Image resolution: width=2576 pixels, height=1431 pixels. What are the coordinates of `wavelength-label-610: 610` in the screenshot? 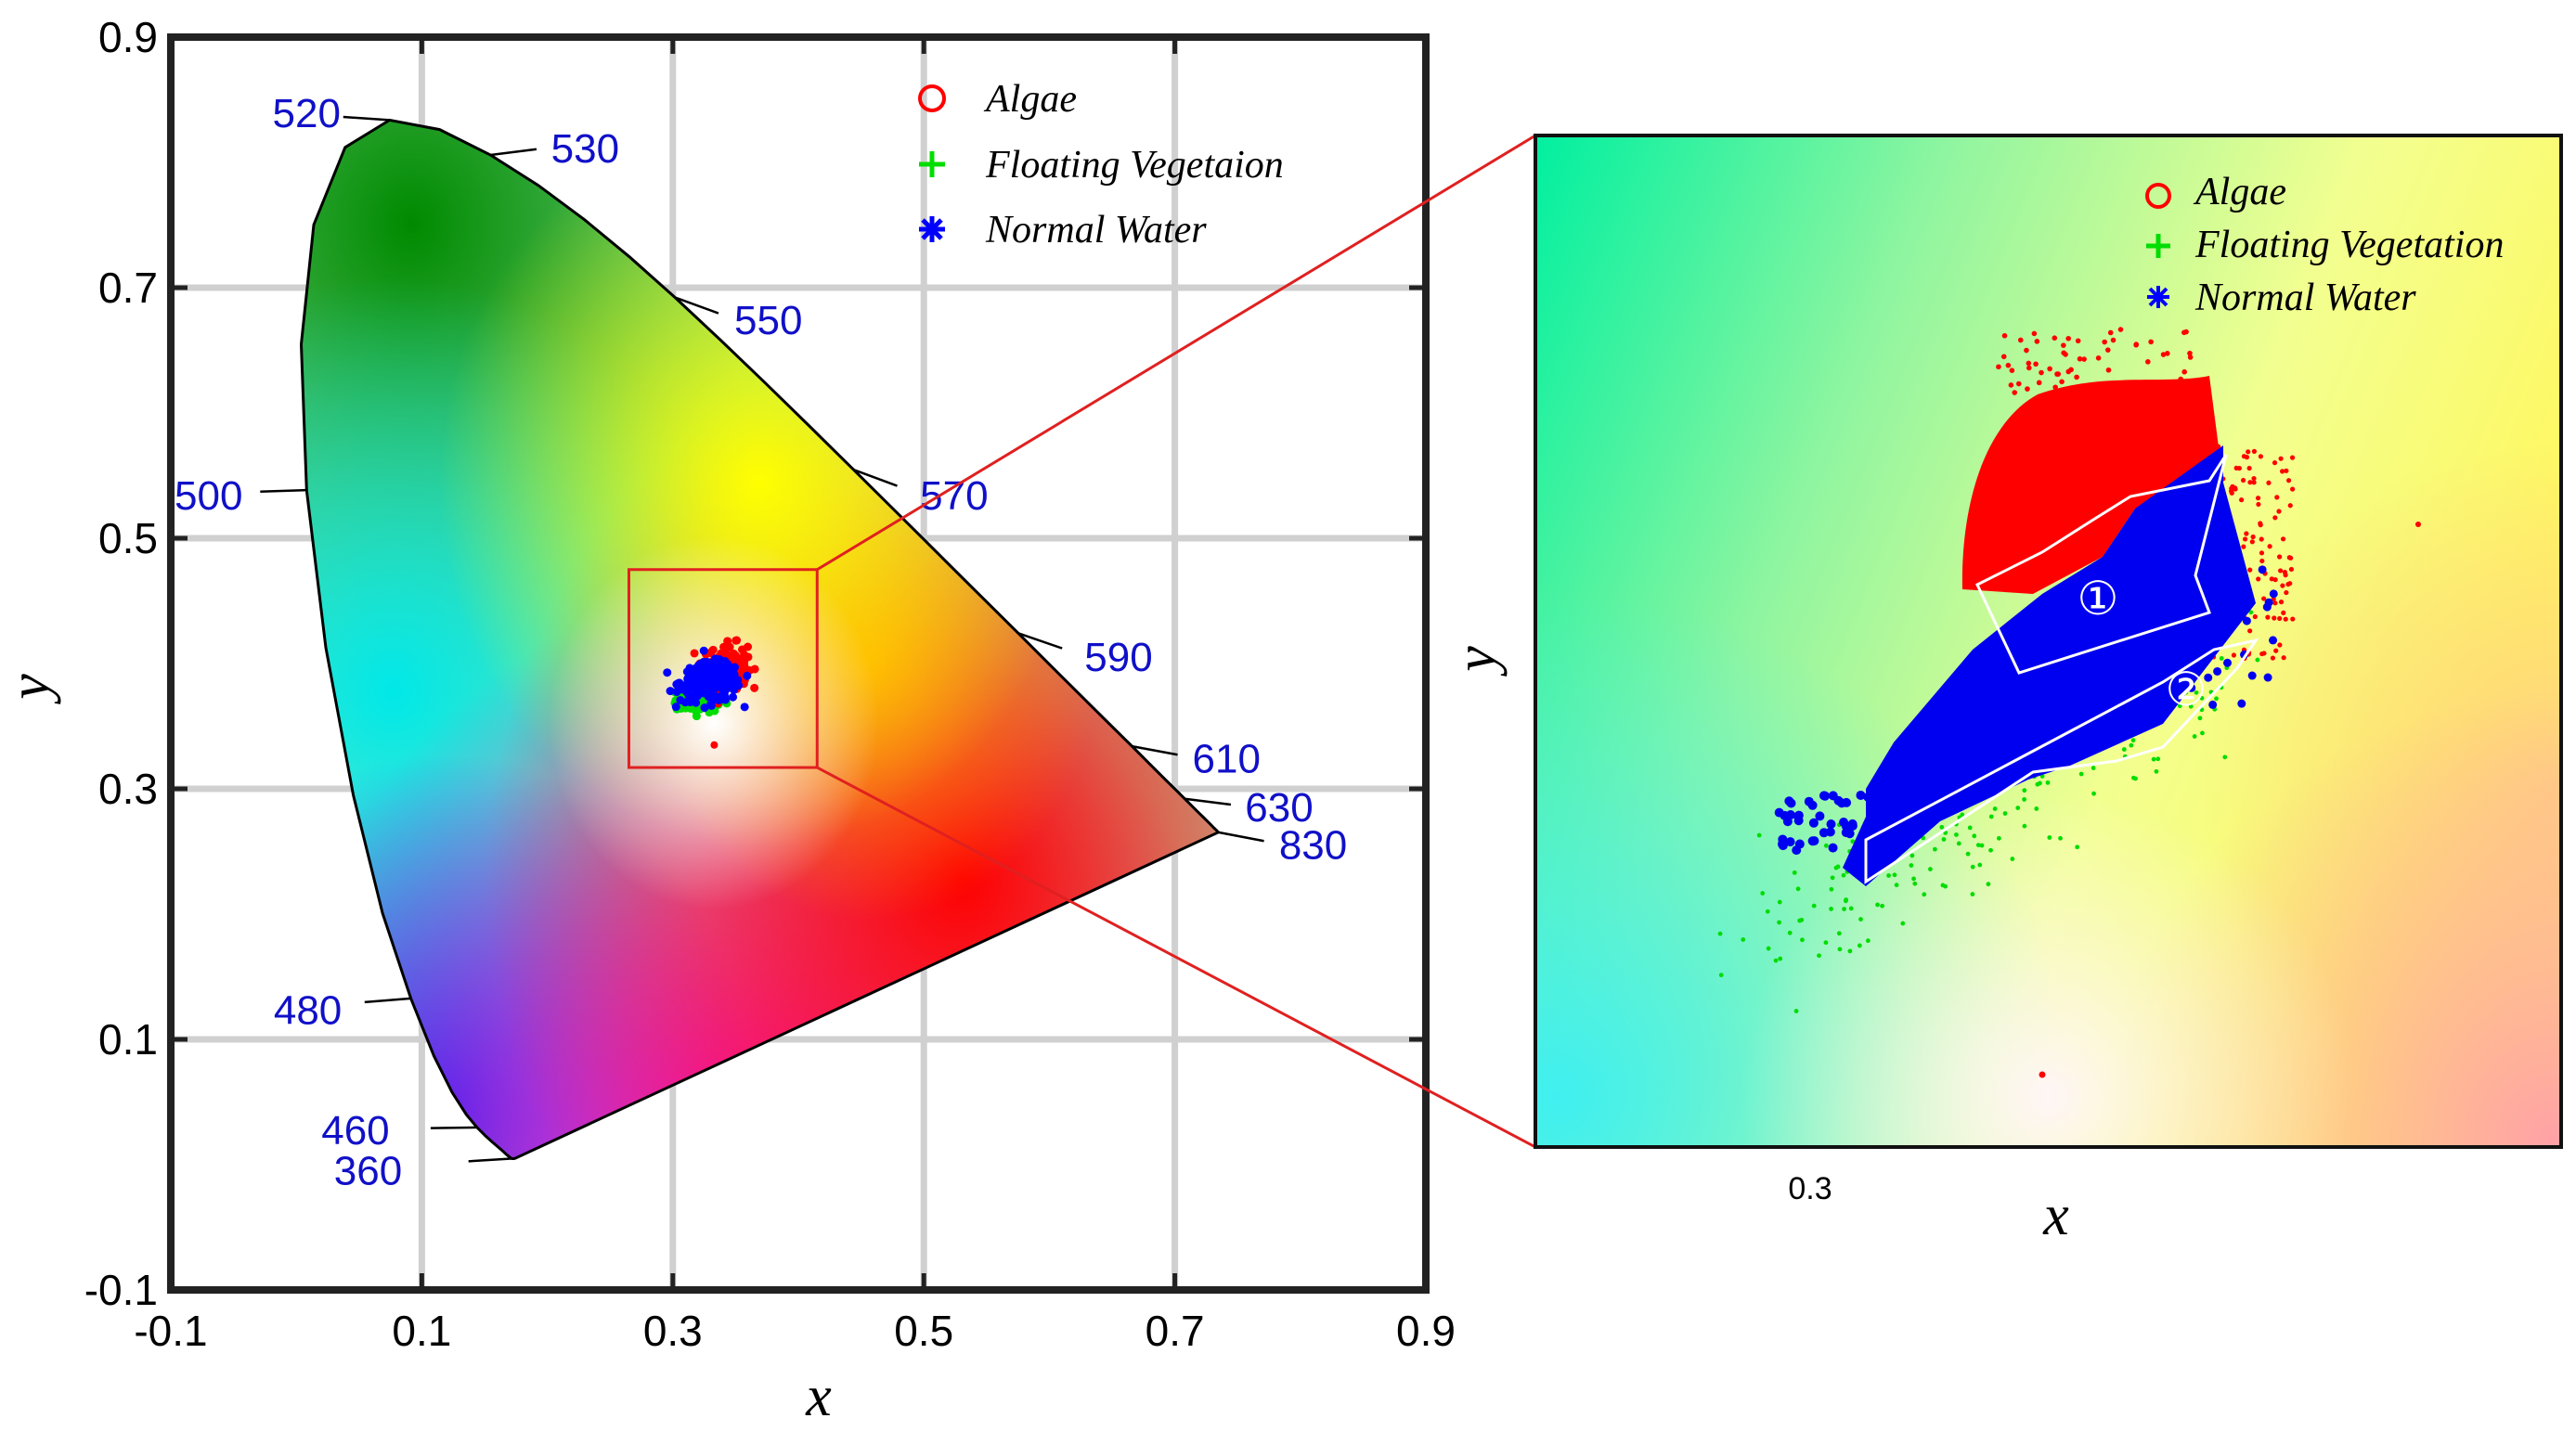 It's located at (1227, 758).